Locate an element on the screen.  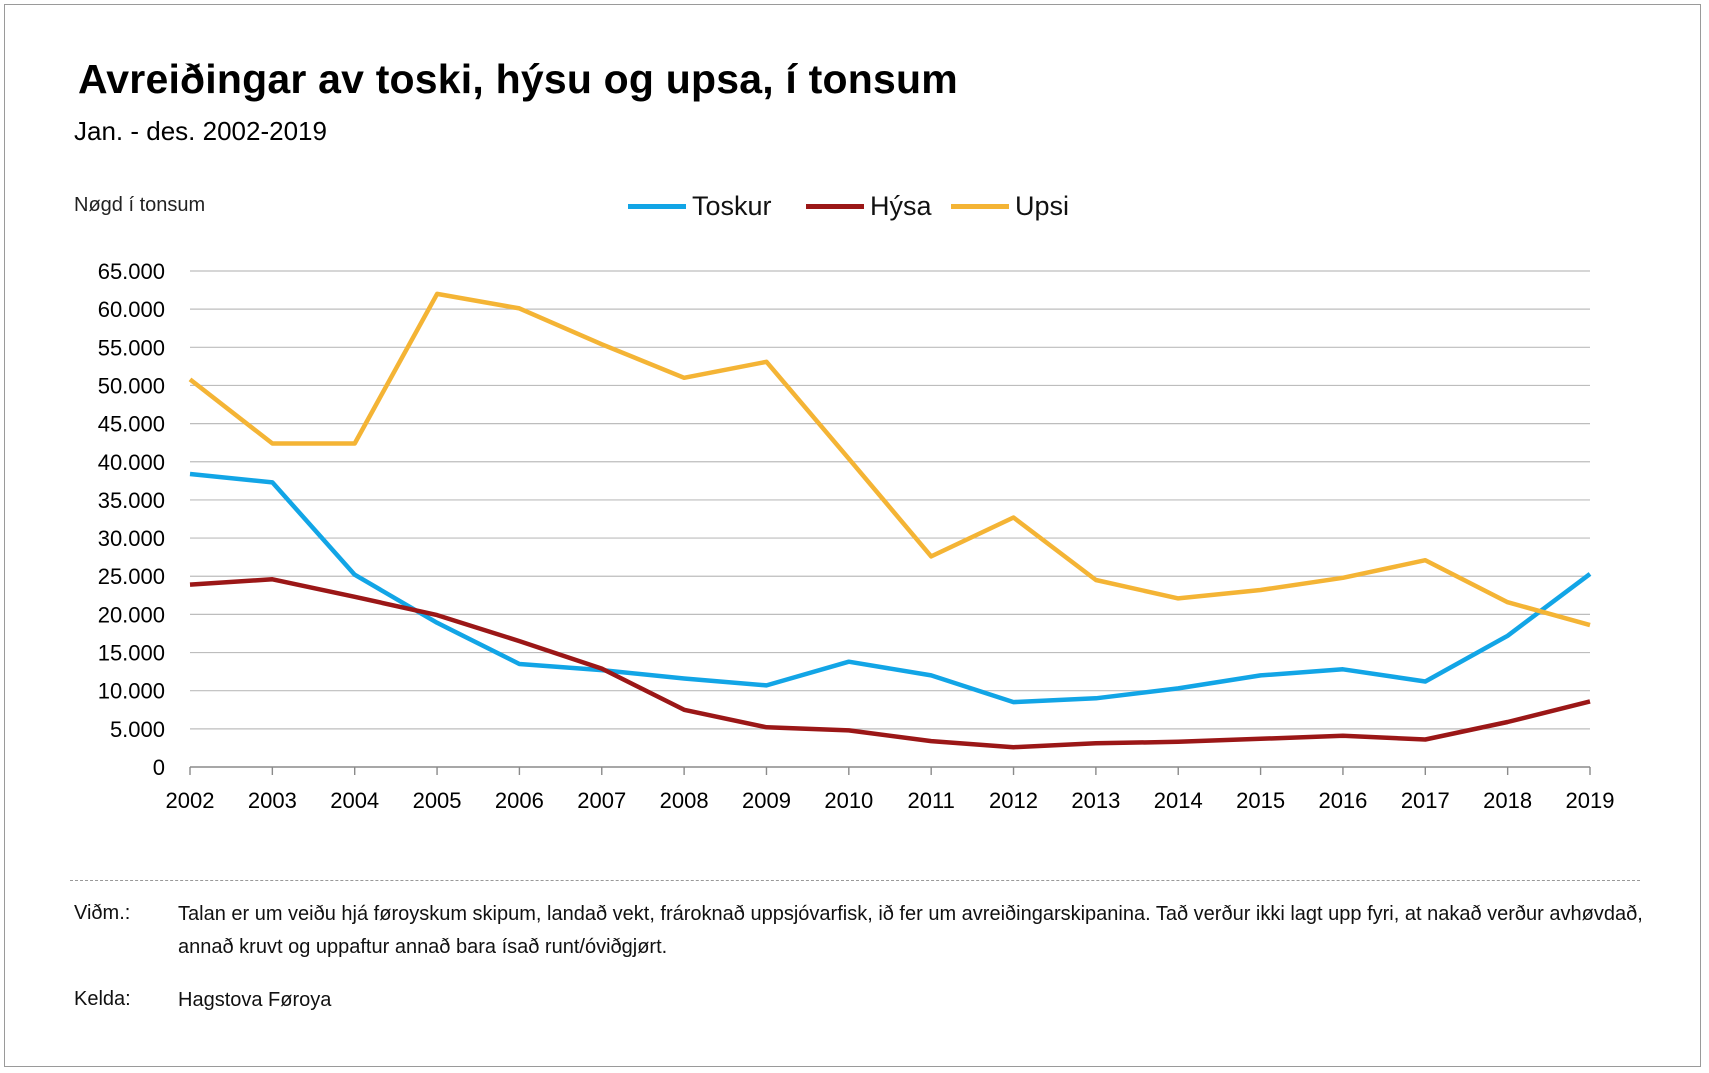
legend-item-hysa: Hýsa is located at coordinates (869, 206).